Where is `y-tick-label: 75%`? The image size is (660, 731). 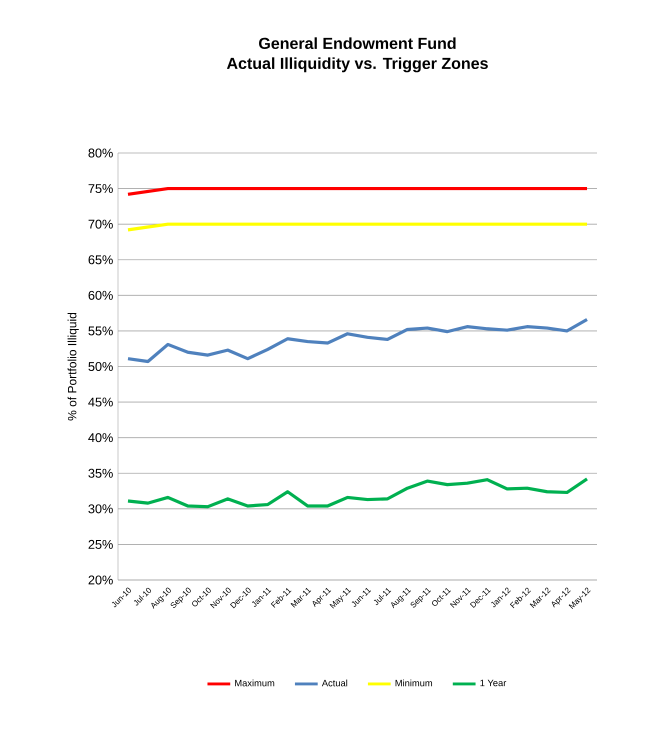
y-tick-label: 75% is located at coordinates (100, 189).